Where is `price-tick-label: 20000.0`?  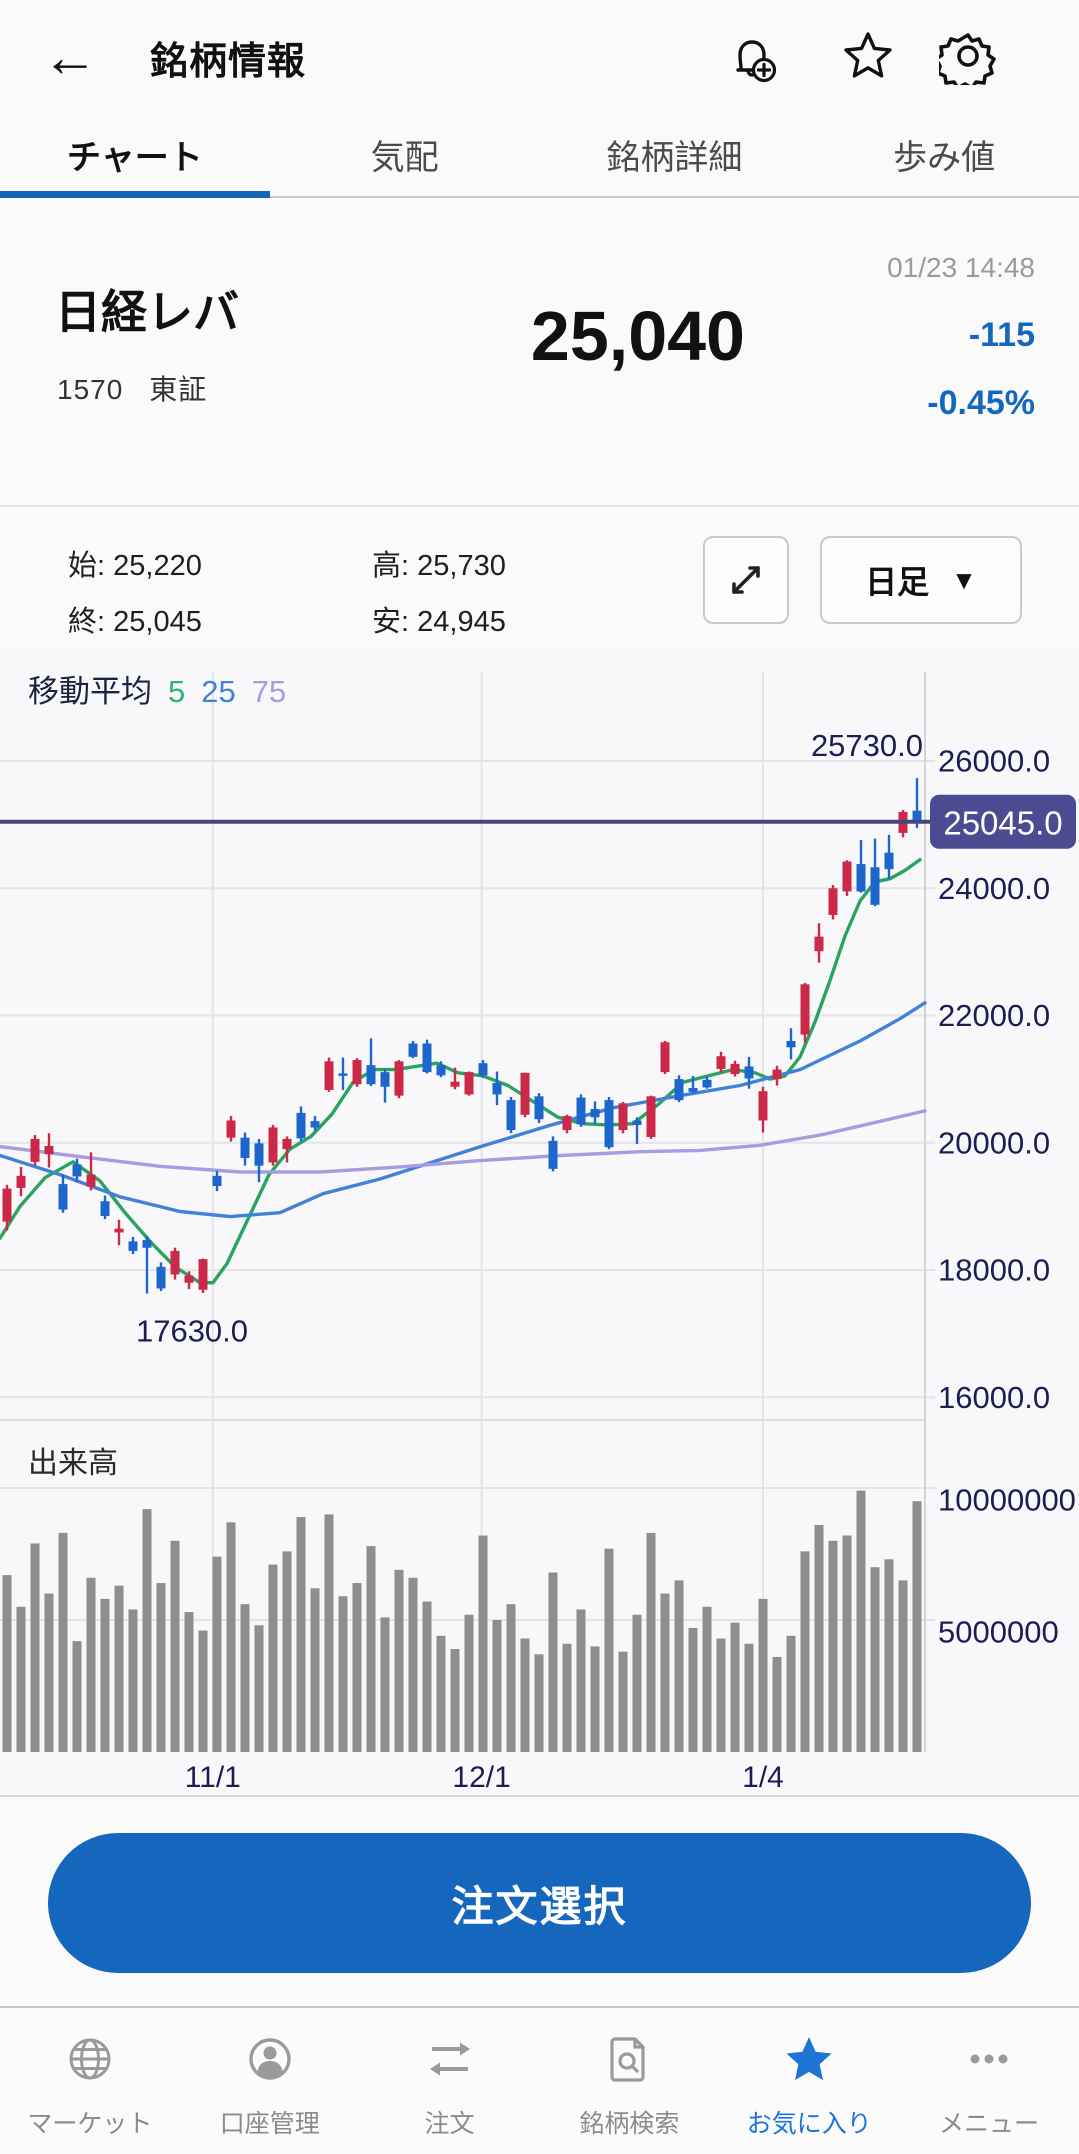
price-tick-label: 20000.0 is located at coordinates (994, 1142).